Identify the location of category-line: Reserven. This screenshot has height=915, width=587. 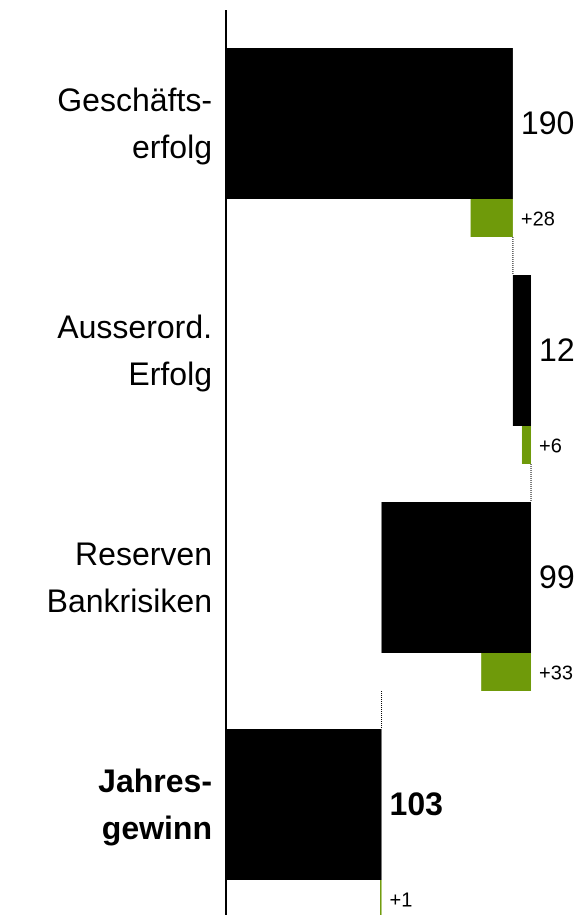
(143, 554).